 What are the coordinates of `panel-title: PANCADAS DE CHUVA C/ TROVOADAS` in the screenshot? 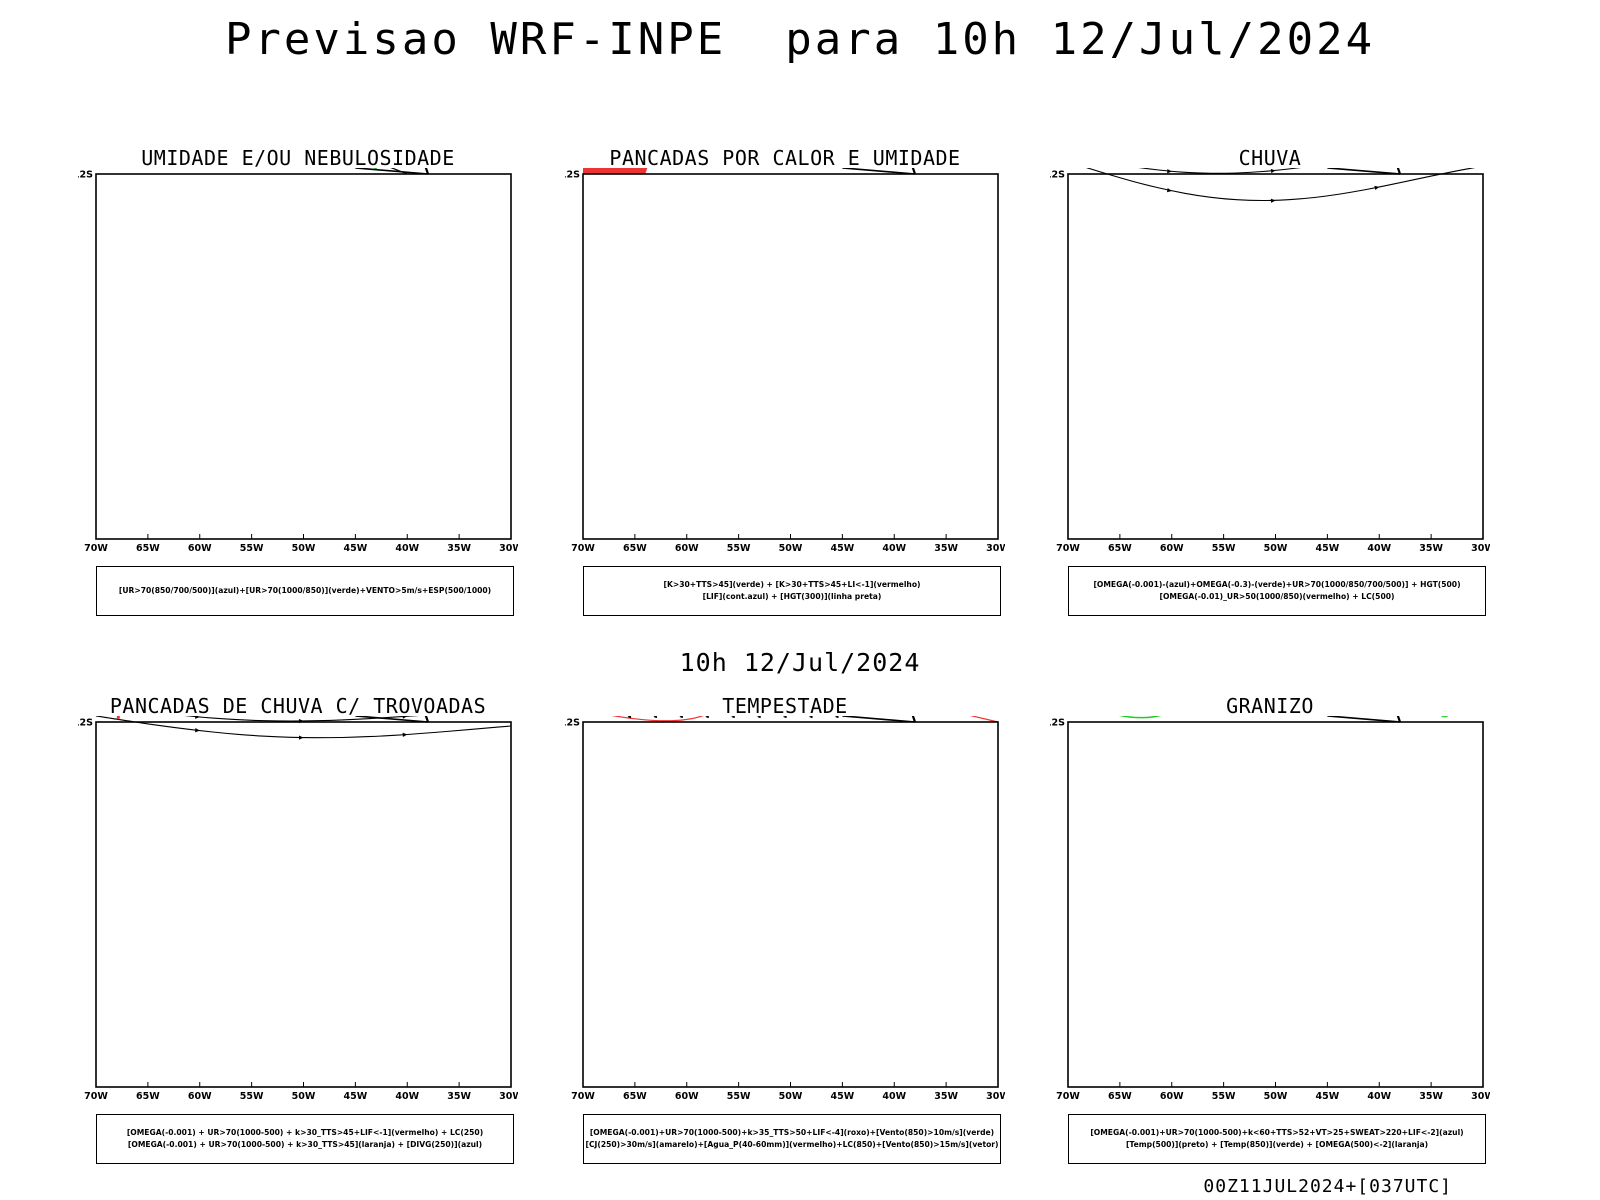 It's located at (298, 706).